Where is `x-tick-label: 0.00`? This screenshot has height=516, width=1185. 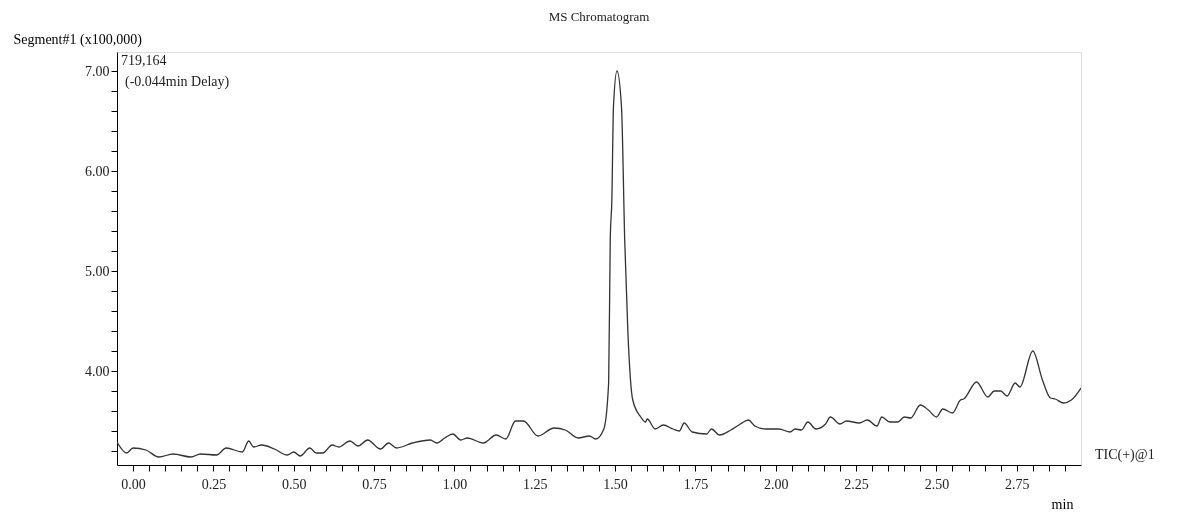
x-tick-label: 0.00 is located at coordinates (133, 484).